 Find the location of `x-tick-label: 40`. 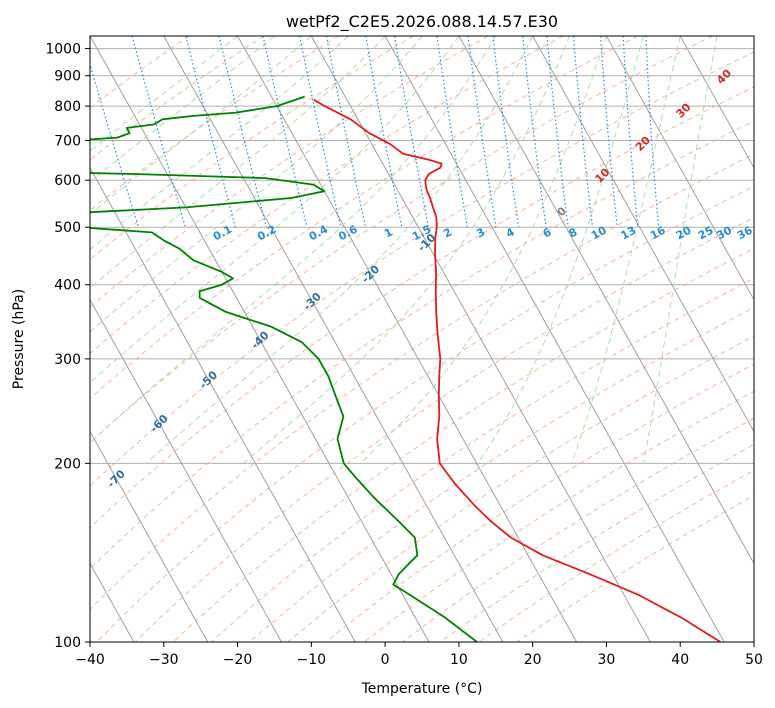

x-tick-label: 40 is located at coordinates (680, 660).